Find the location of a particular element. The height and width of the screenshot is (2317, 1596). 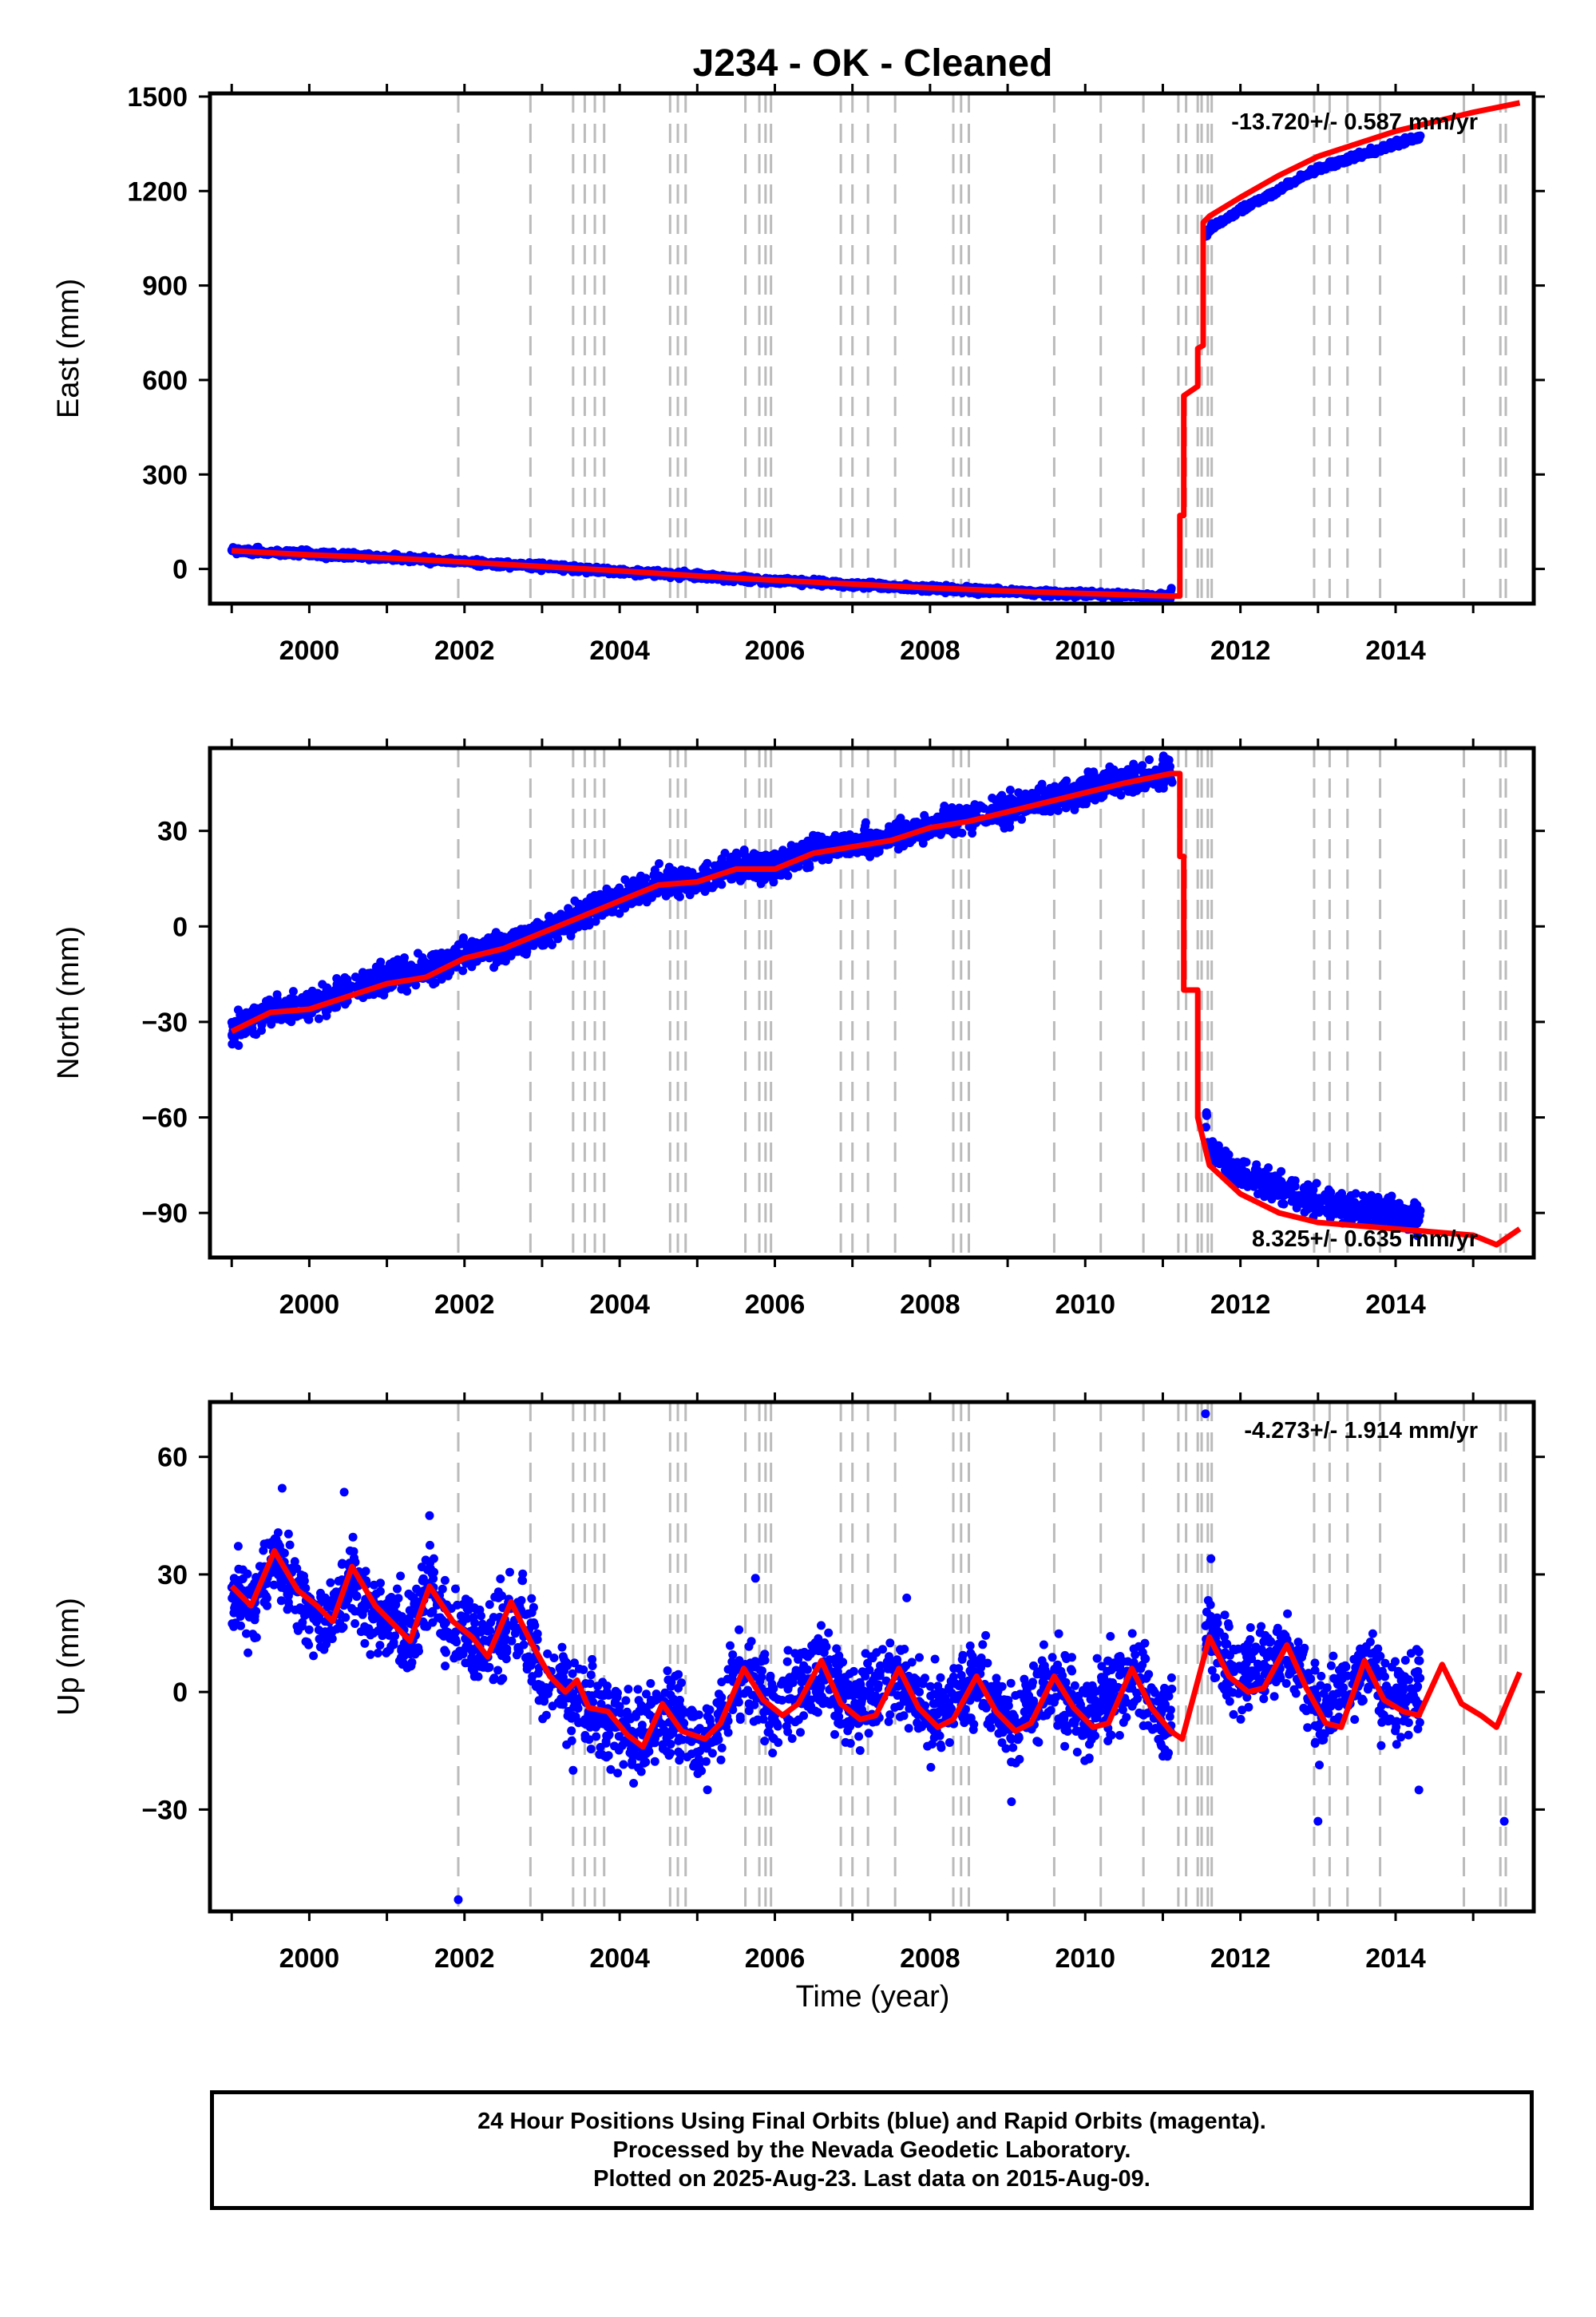

event-lines is located at coordinates (982, 1003).